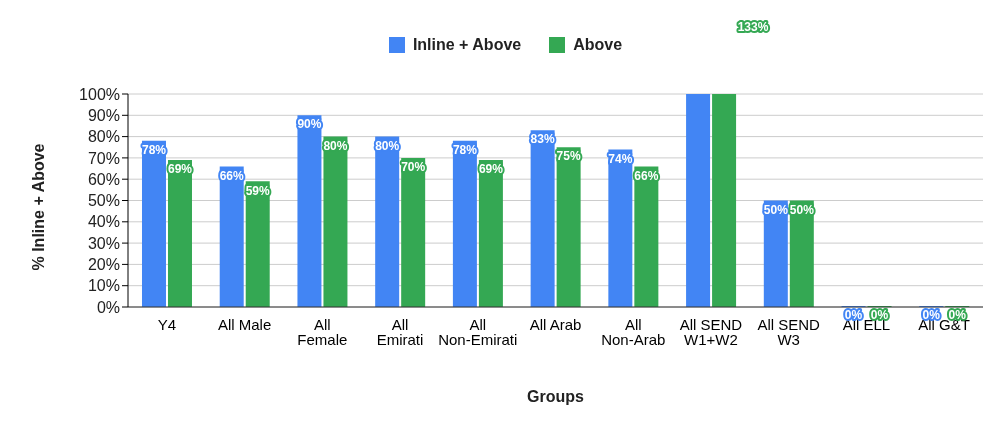 The width and height of the screenshot is (1001, 440). What do you see at coordinates (556, 396) in the screenshot?
I see `x-axis-title: Groups` at bounding box center [556, 396].